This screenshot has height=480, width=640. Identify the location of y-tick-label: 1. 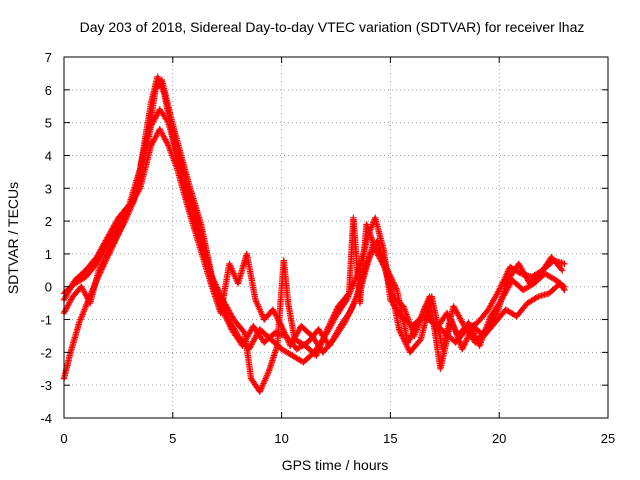
(48, 254).